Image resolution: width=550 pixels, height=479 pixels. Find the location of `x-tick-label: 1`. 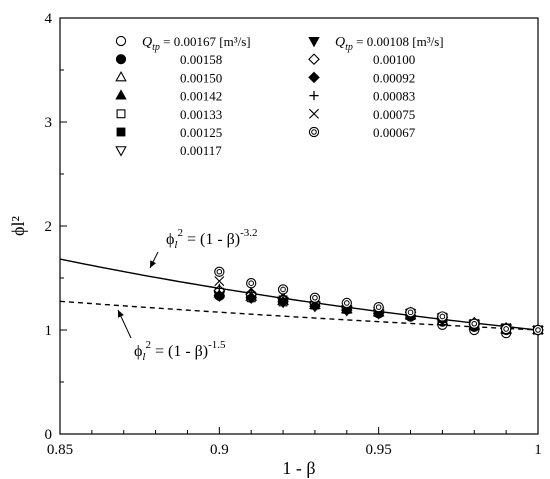

x-tick-label: 1 is located at coordinates (538, 450).